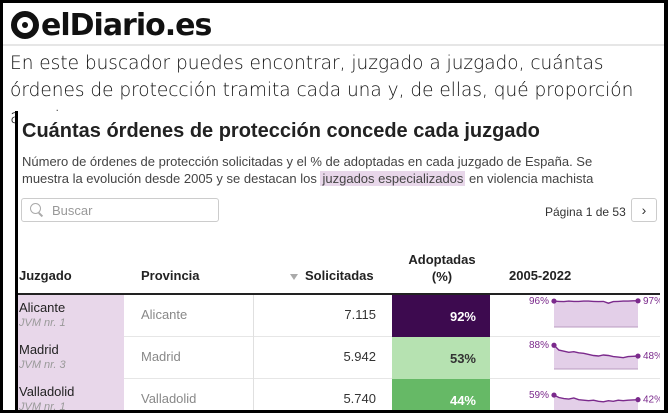 The image size is (668, 413). I want to click on juzgado-cell: Valladolid JVM nr. 1, so click(71, 394).